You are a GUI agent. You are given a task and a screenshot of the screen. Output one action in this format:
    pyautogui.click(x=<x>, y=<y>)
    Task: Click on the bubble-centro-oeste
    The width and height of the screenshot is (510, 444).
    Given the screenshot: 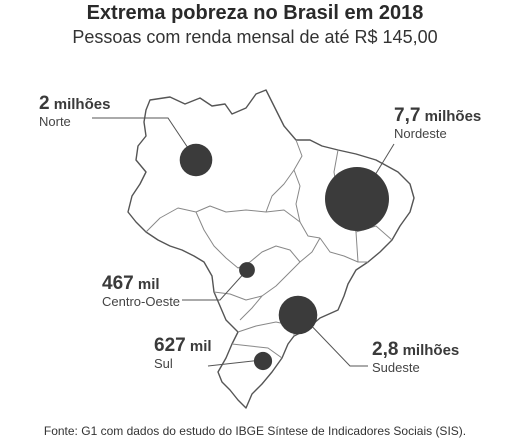 What is the action you would take?
    pyautogui.click(x=247, y=270)
    